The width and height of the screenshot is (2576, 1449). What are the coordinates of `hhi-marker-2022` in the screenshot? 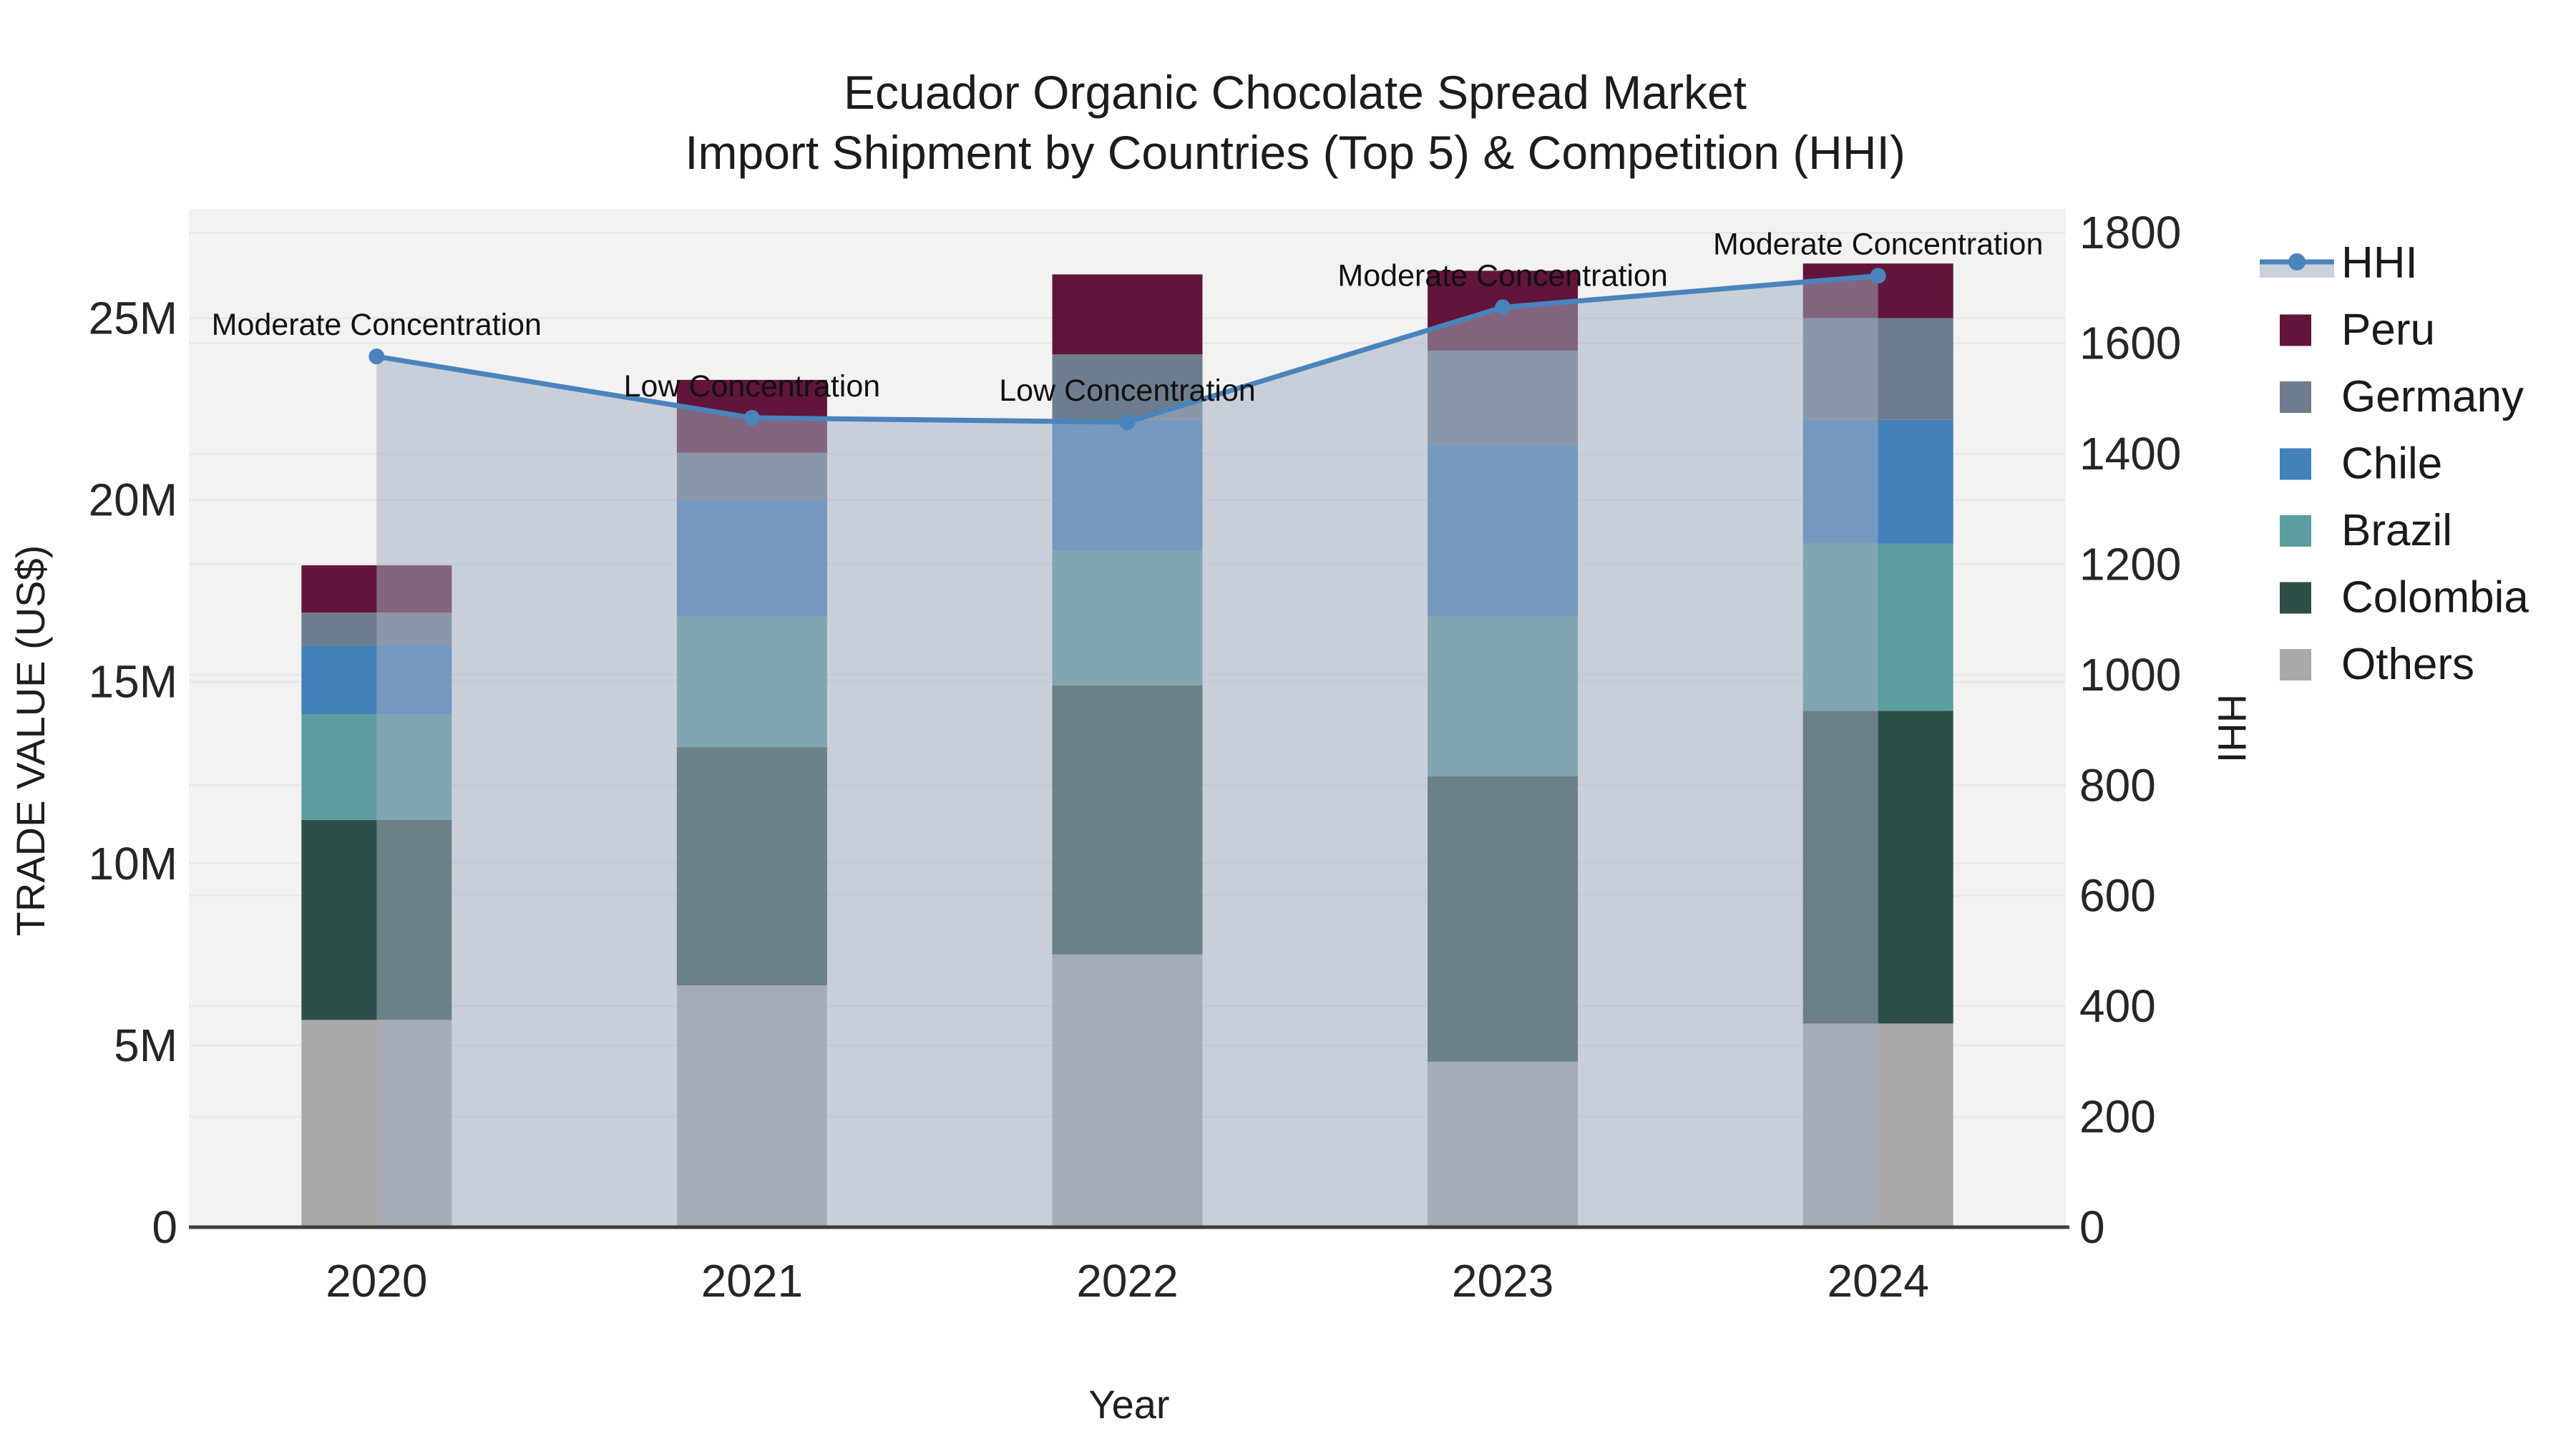 It's located at (1127, 422).